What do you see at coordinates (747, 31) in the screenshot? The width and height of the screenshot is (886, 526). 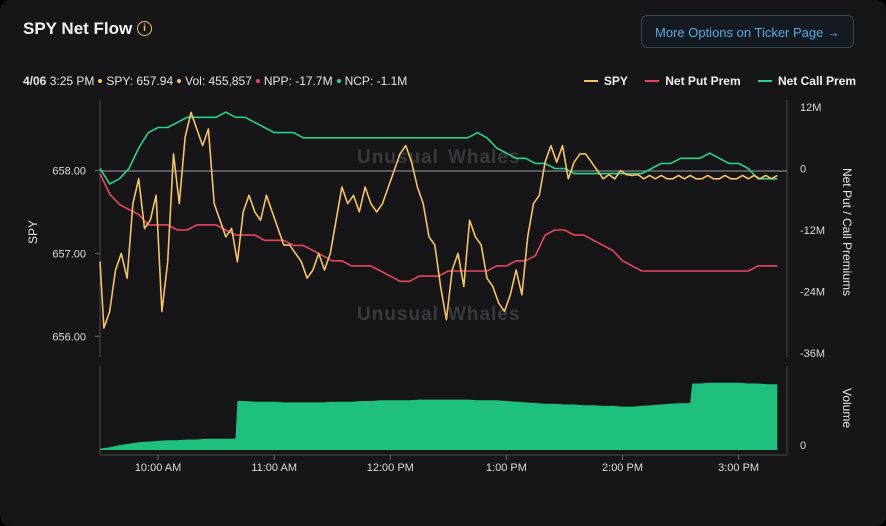 I see `more-options-button: More Options on Ticker Page →` at bounding box center [747, 31].